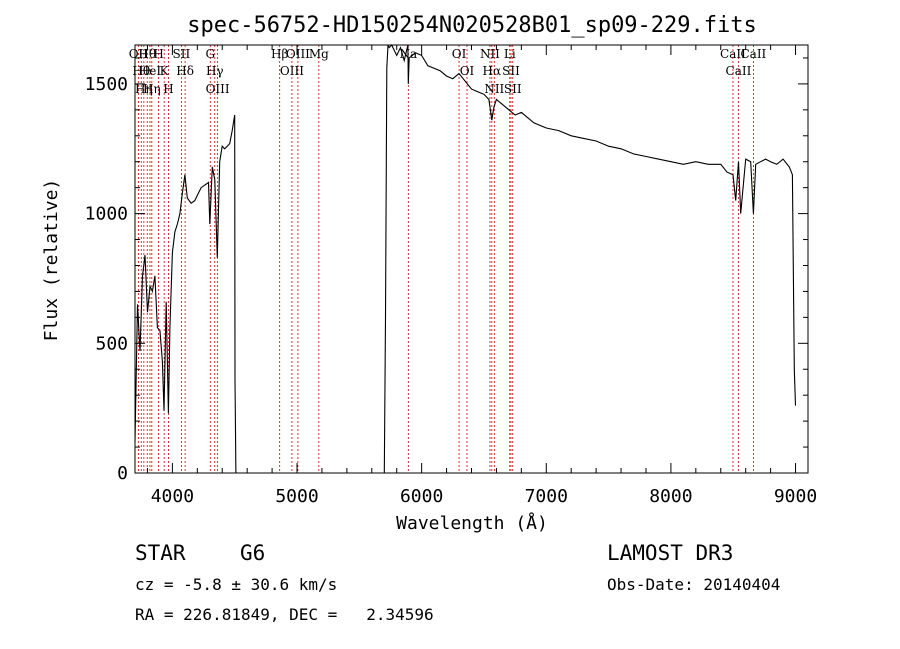 The image size is (900, 649). What do you see at coordinates (106, 84) in the screenshot?
I see `y-tick-label: 1500` at bounding box center [106, 84].